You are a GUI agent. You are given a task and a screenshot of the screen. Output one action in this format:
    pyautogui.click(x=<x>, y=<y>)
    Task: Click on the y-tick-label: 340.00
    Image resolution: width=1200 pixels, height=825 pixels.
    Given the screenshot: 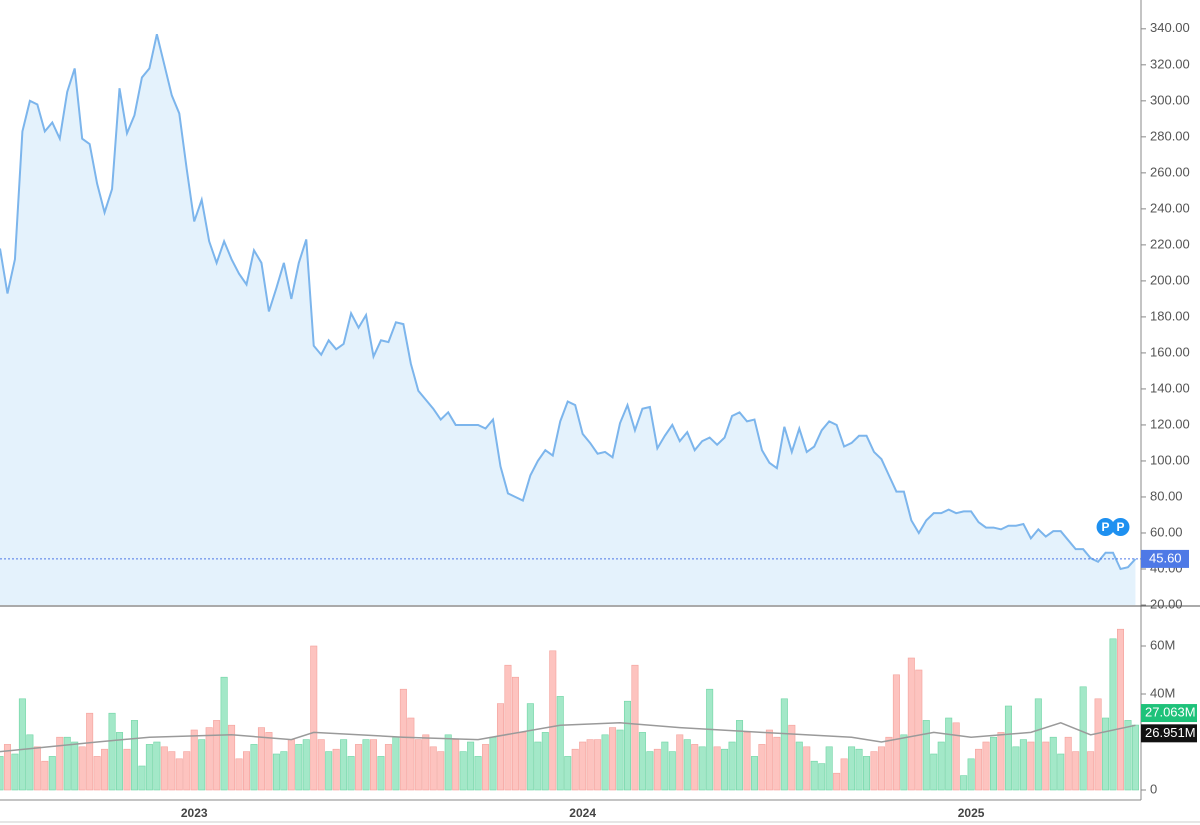 What is the action you would take?
    pyautogui.click(x=1170, y=27)
    